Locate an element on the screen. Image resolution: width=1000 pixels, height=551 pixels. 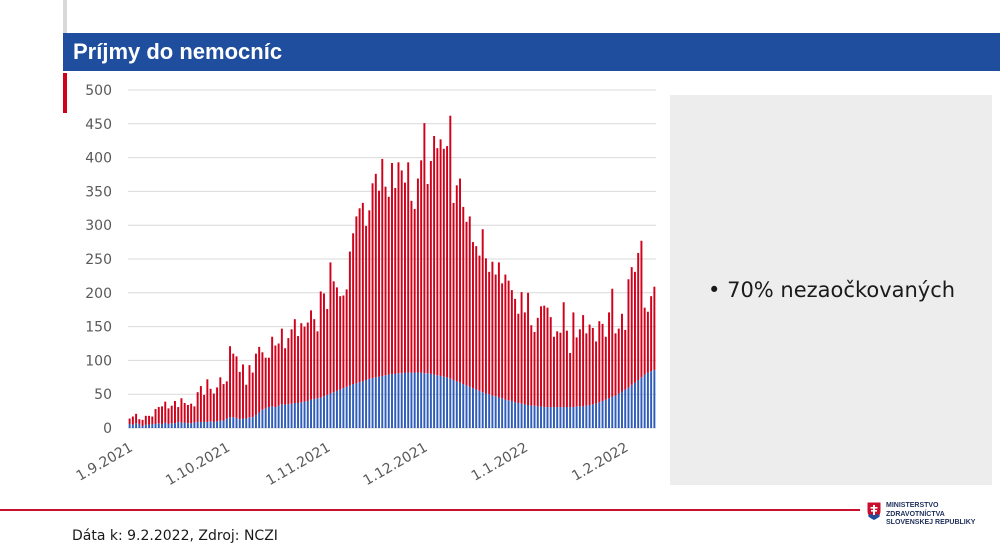
page-title: Príjmy do nemocníc is located at coordinates (178, 51).